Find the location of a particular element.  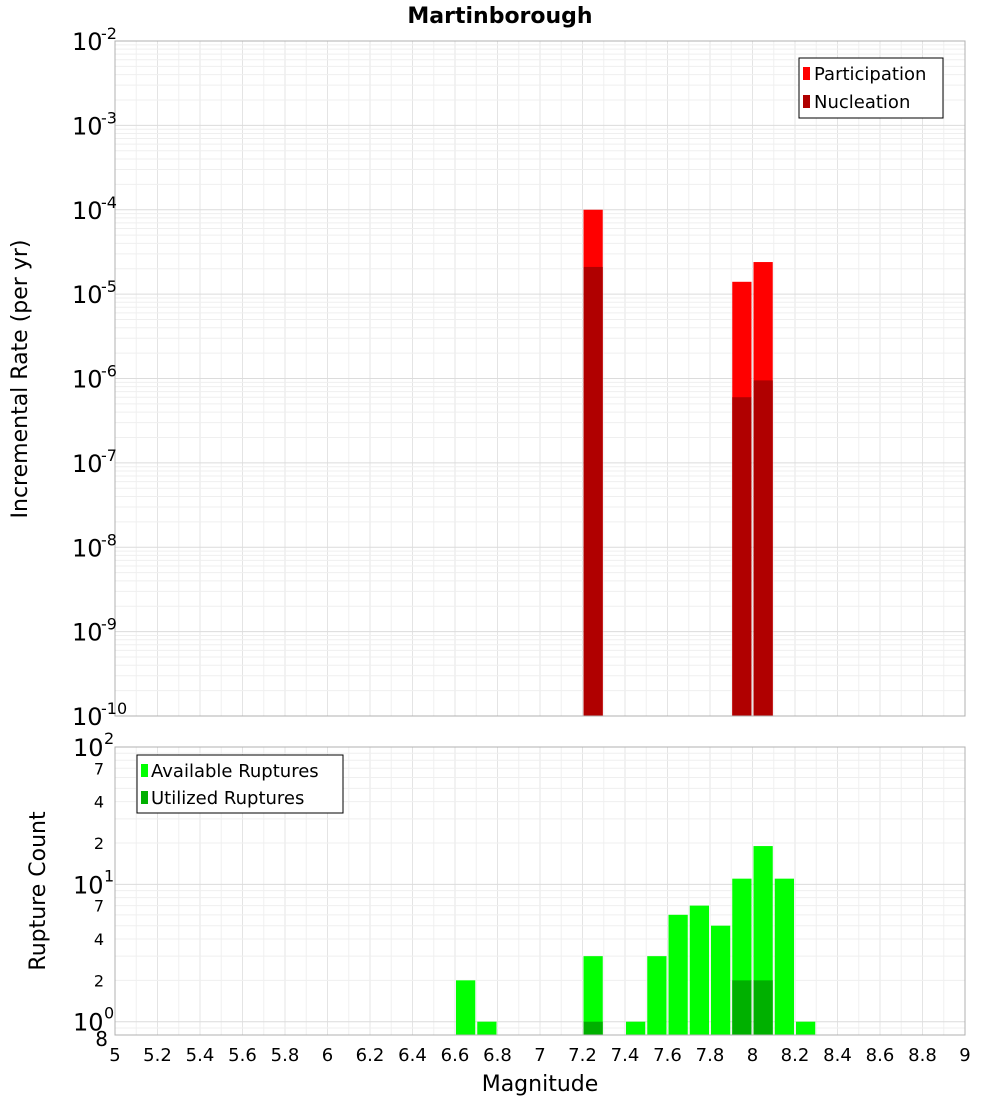

count-y-tick-exponent: 2 is located at coordinates (109, 738).